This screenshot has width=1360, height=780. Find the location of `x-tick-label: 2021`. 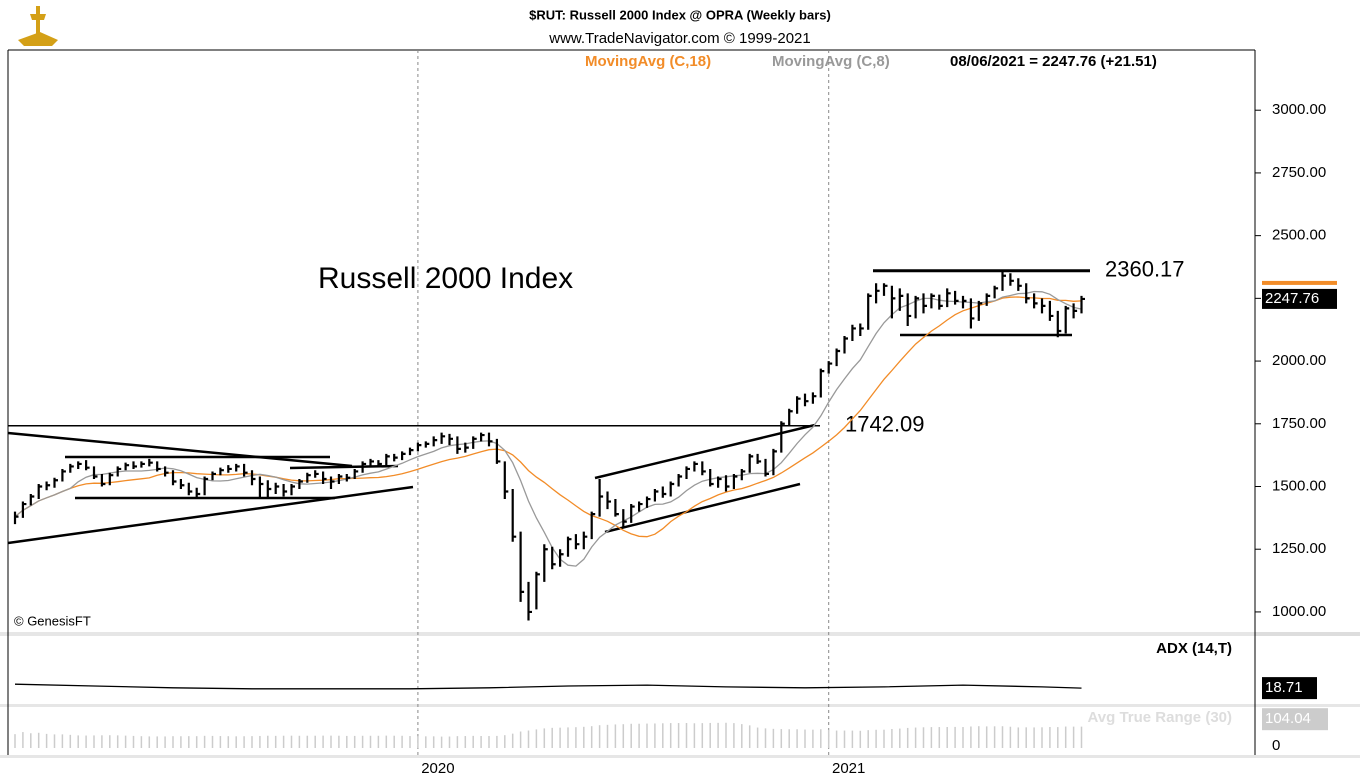

x-tick-label: 2021 is located at coordinates (848, 768).